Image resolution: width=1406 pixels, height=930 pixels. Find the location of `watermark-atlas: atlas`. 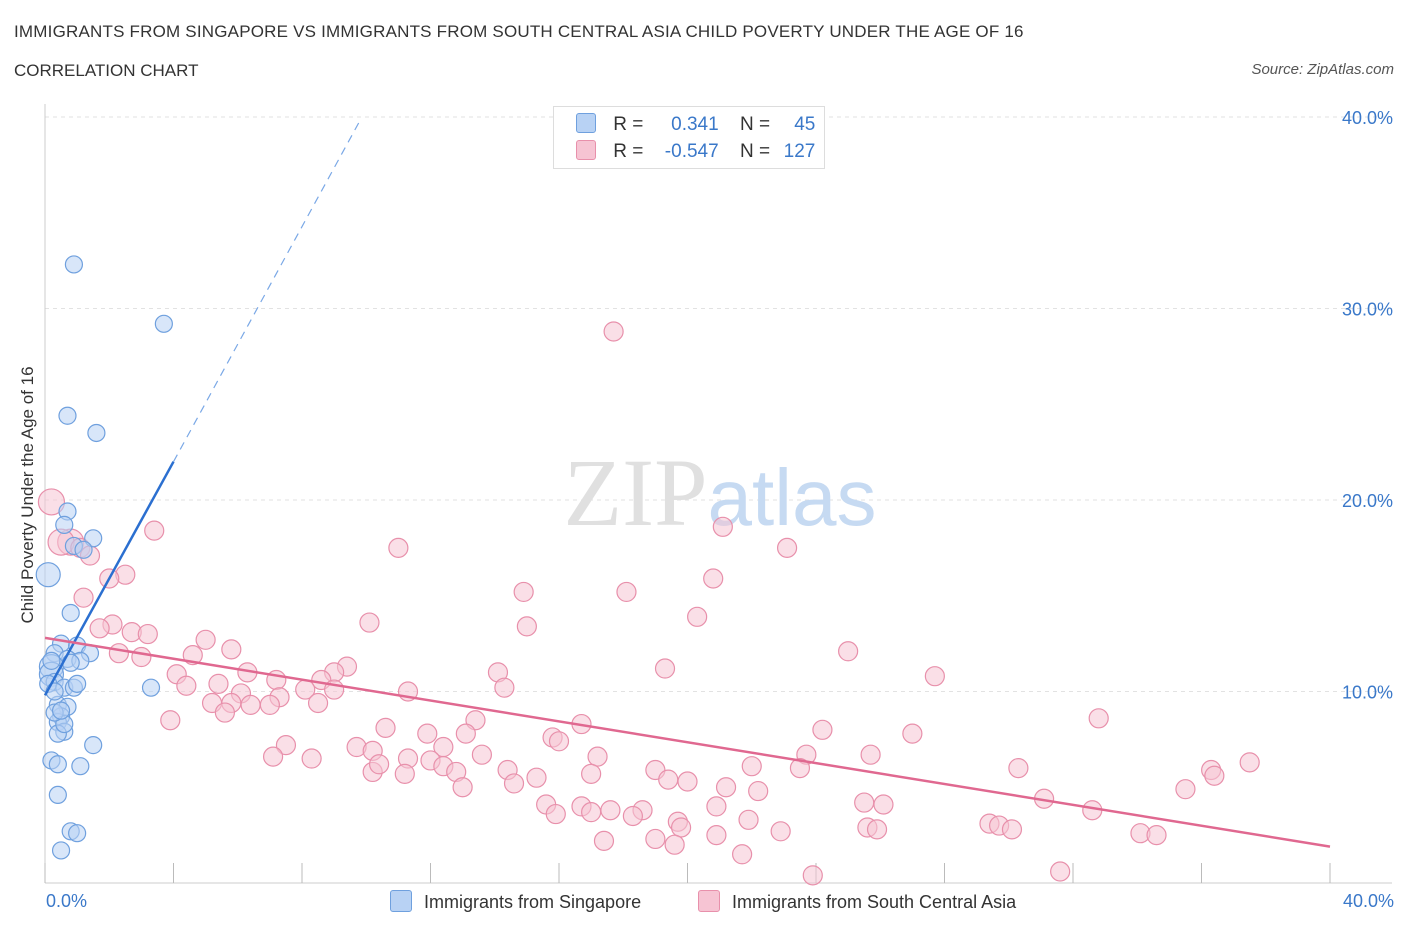

watermark-atlas: atlas is located at coordinates (792, 497).